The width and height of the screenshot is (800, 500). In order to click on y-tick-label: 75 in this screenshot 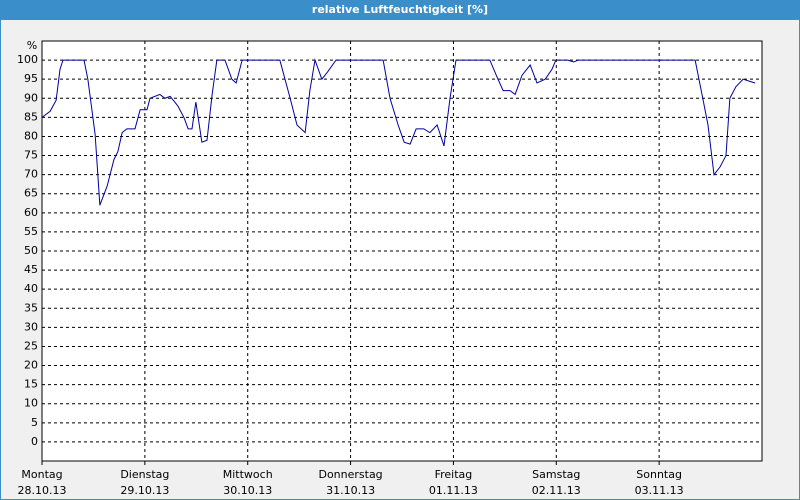, I will do `click(31, 155)`.